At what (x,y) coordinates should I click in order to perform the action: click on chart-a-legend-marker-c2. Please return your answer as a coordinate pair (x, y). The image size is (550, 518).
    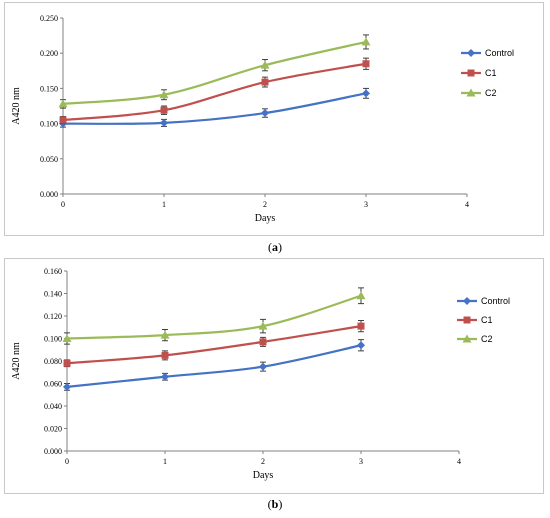
    Looking at the image, I should click on (471, 92).